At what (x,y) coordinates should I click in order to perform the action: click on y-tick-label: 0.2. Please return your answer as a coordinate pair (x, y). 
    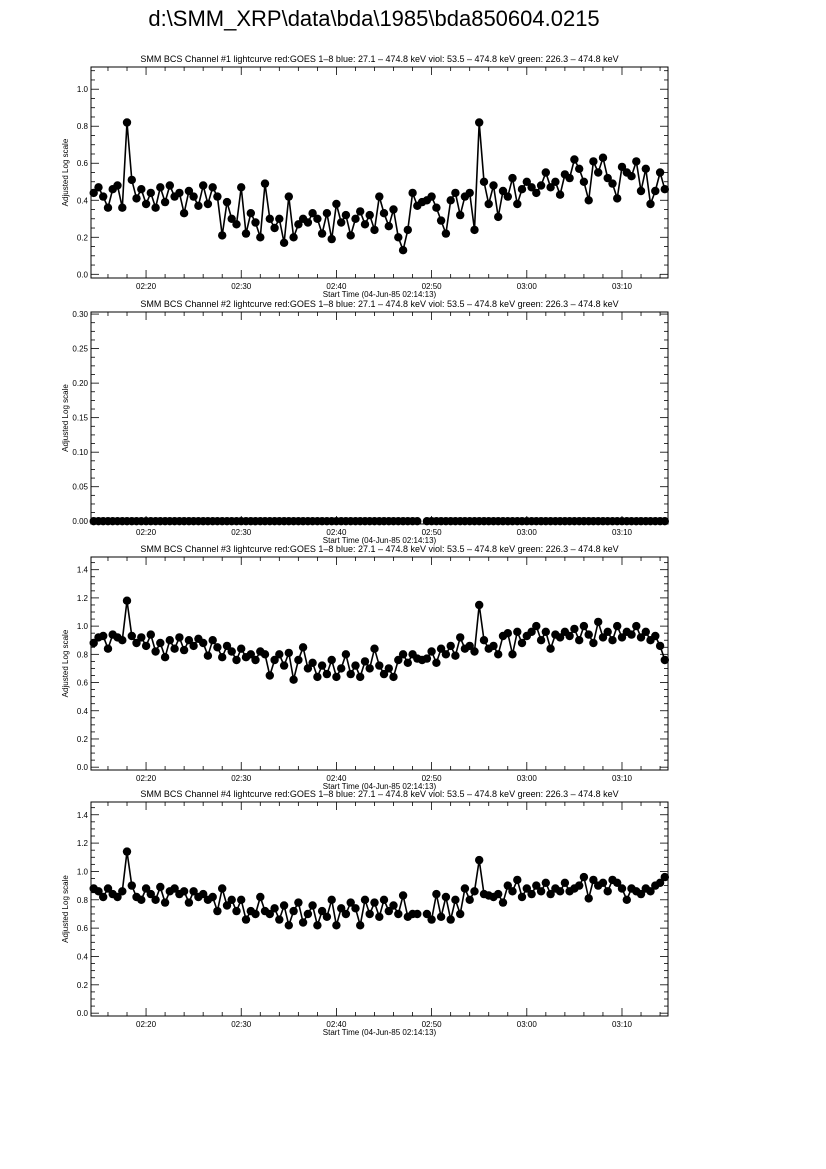
    Looking at the image, I should click on (83, 985).